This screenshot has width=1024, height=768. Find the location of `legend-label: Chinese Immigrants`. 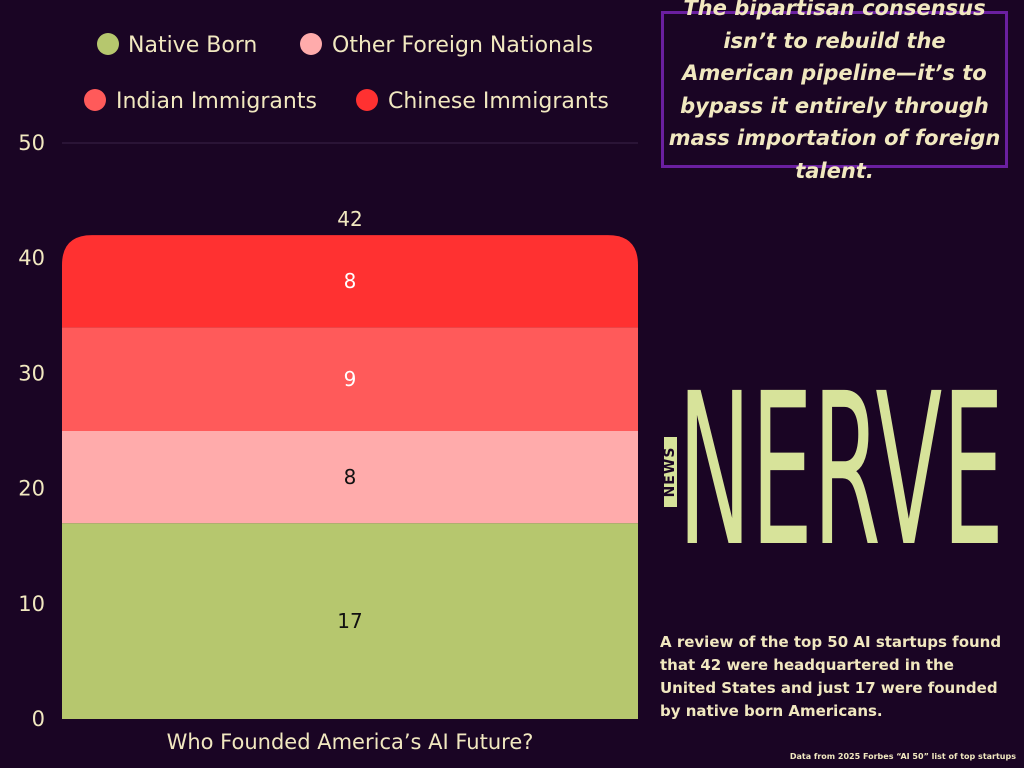

legend-label: Chinese Immigrants is located at coordinates (498, 101).